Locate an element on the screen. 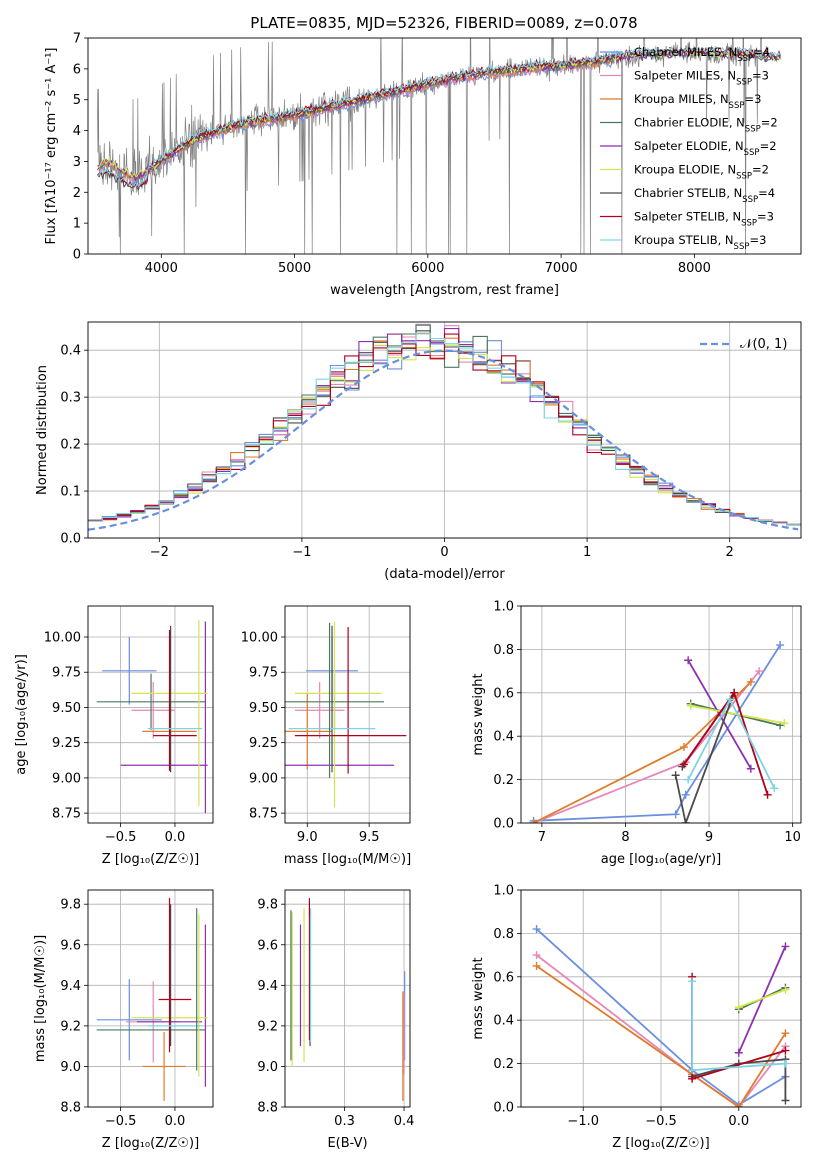 The image size is (819, 1170). legend-label: Kroupa MILES, NSSP=3 is located at coordinates (697, 101).